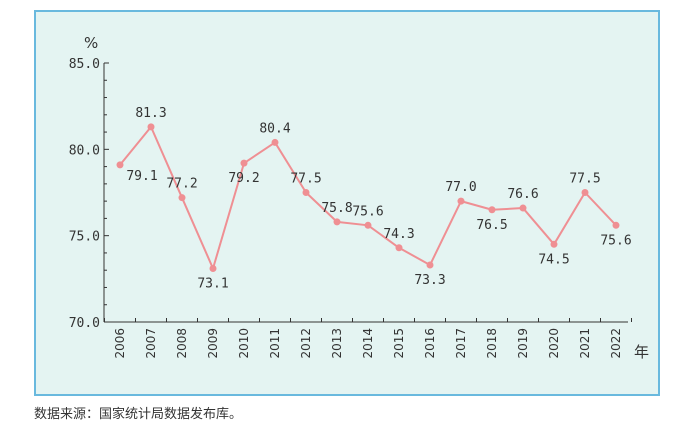 The height and width of the screenshot is (425, 700). Describe the element at coordinates (151, 343) in the screenshot. I see `x-tick-label: 2007` at that location.